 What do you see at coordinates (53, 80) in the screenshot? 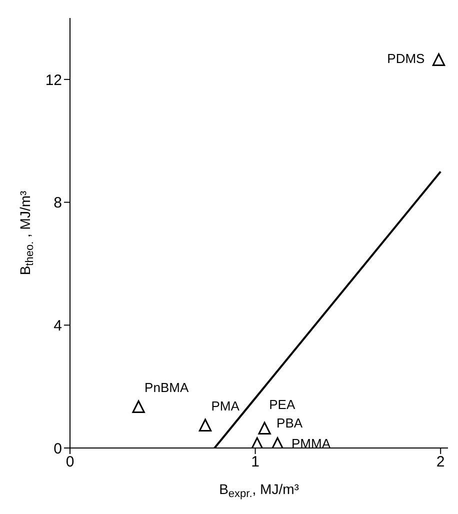
I see `y-tick-label: 12` at bounding box center [53, 80].